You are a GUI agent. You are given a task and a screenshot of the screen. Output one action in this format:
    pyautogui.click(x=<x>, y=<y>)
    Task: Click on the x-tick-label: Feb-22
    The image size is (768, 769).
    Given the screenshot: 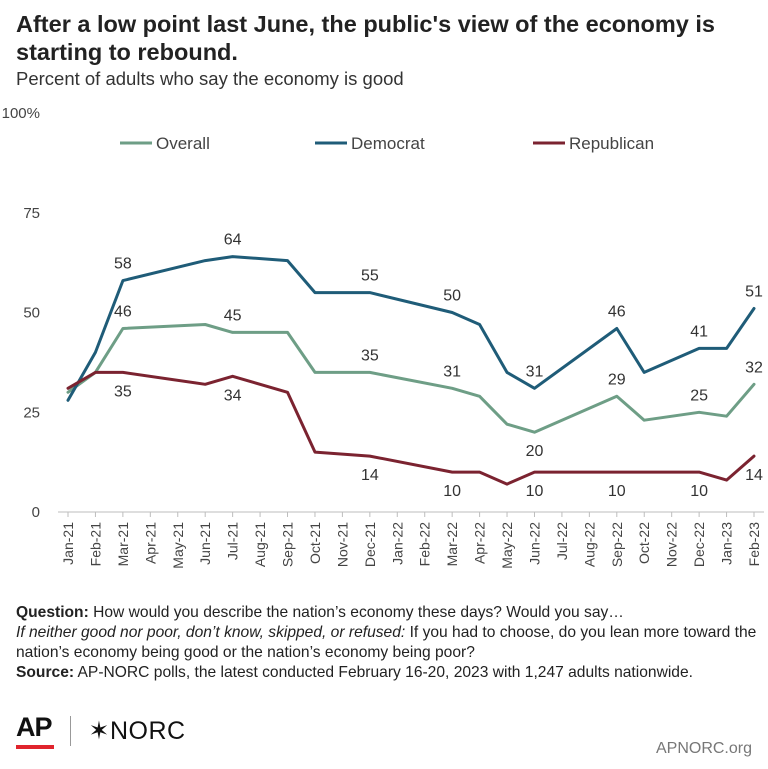 What is the action you would take?
    pyautogui.click(x=425, y=544)
    